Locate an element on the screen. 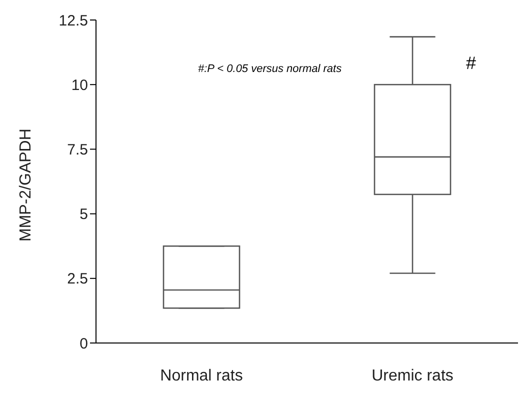  y-tick-label: 12.5 is located at coordinates (73, 21).